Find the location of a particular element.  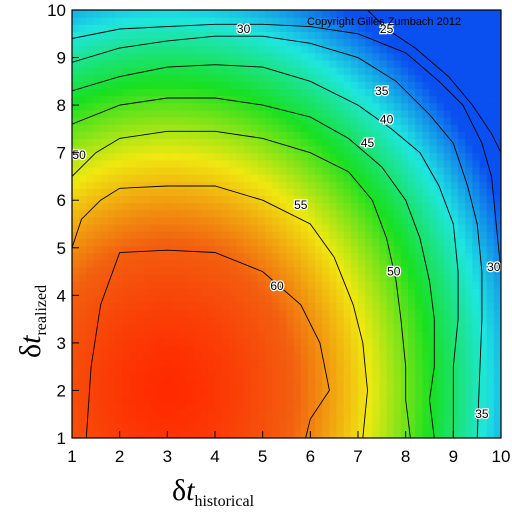

x-axis-label-sub: historical is located at coordinates (224, 501).